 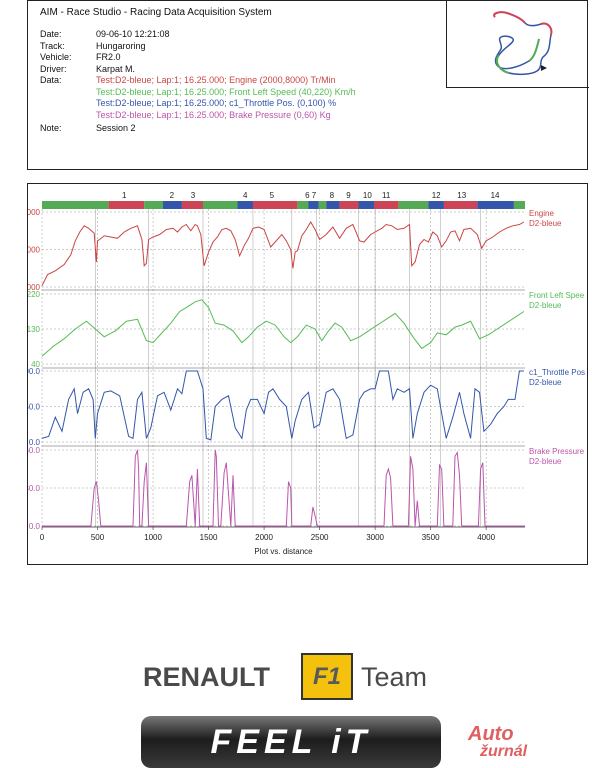 What do you see at coordinates (133, 34) in the screenshot?
I see `meta-row-date-value: 09-06-10 12:21:08` at bounding box center [133, 34].